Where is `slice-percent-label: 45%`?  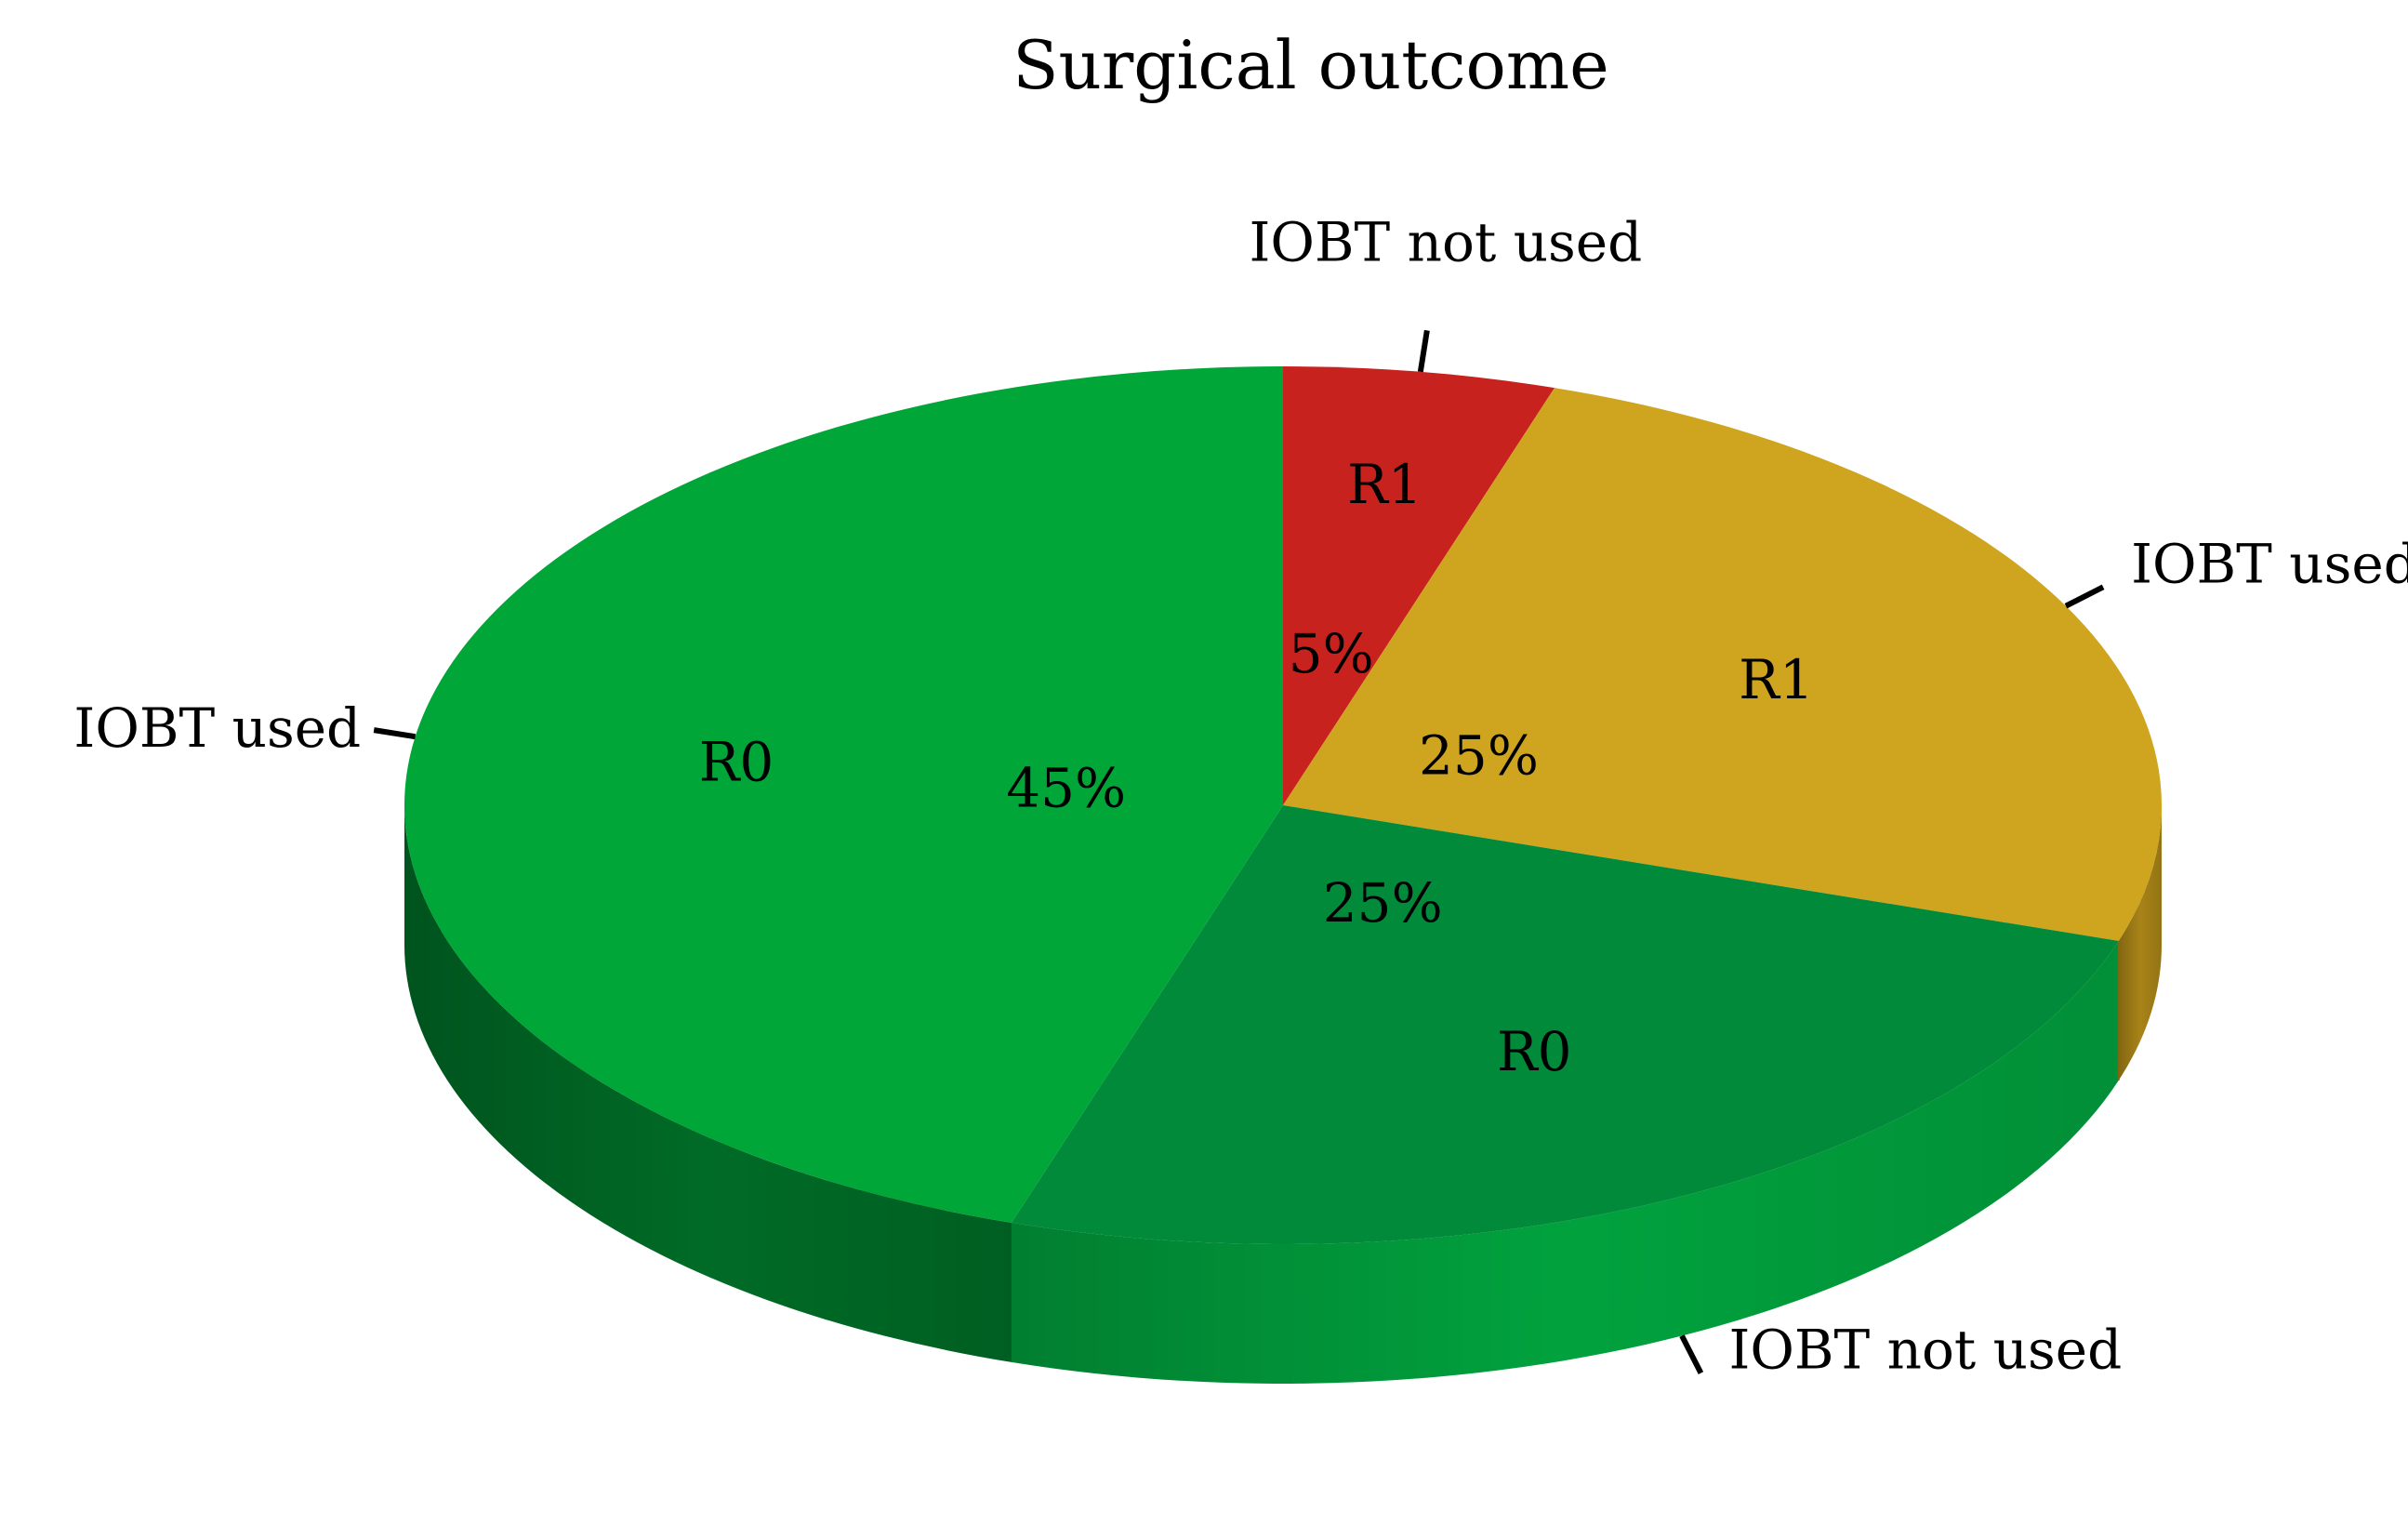
slice-percent-label: 45% is located at coordinates (1066, 788).